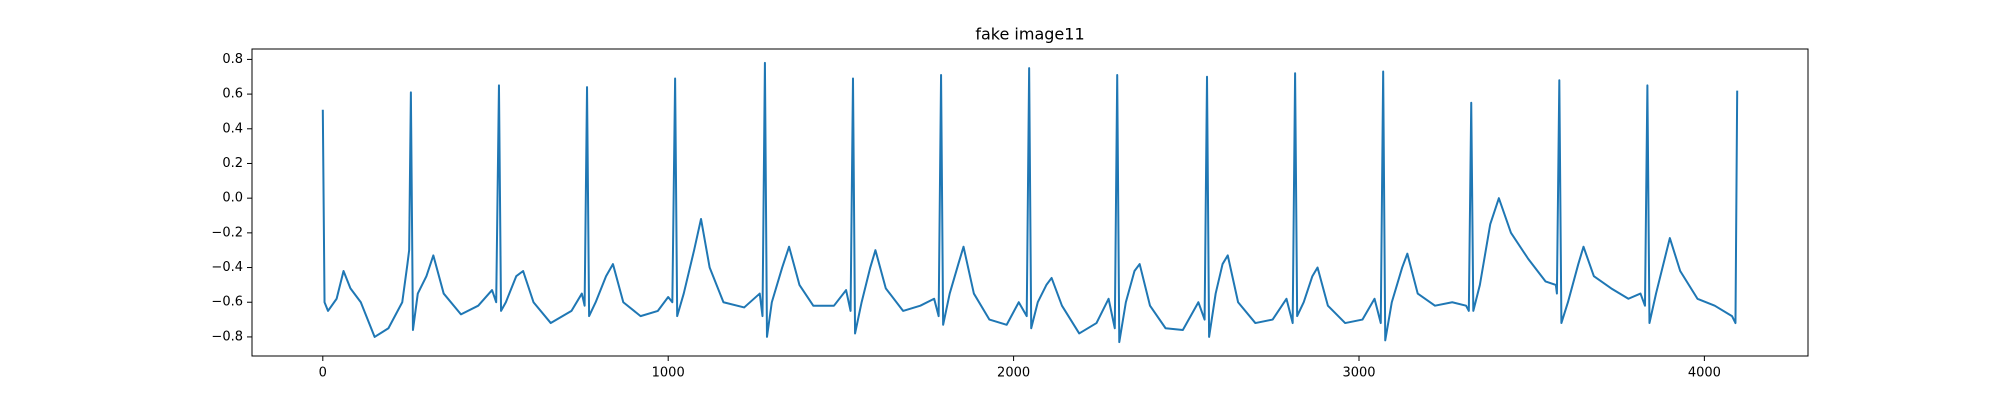 Image resolution: width=2000 pixels, height=400 pixels. I want to click on x-tick-label: 4000, so click(1704, 373).